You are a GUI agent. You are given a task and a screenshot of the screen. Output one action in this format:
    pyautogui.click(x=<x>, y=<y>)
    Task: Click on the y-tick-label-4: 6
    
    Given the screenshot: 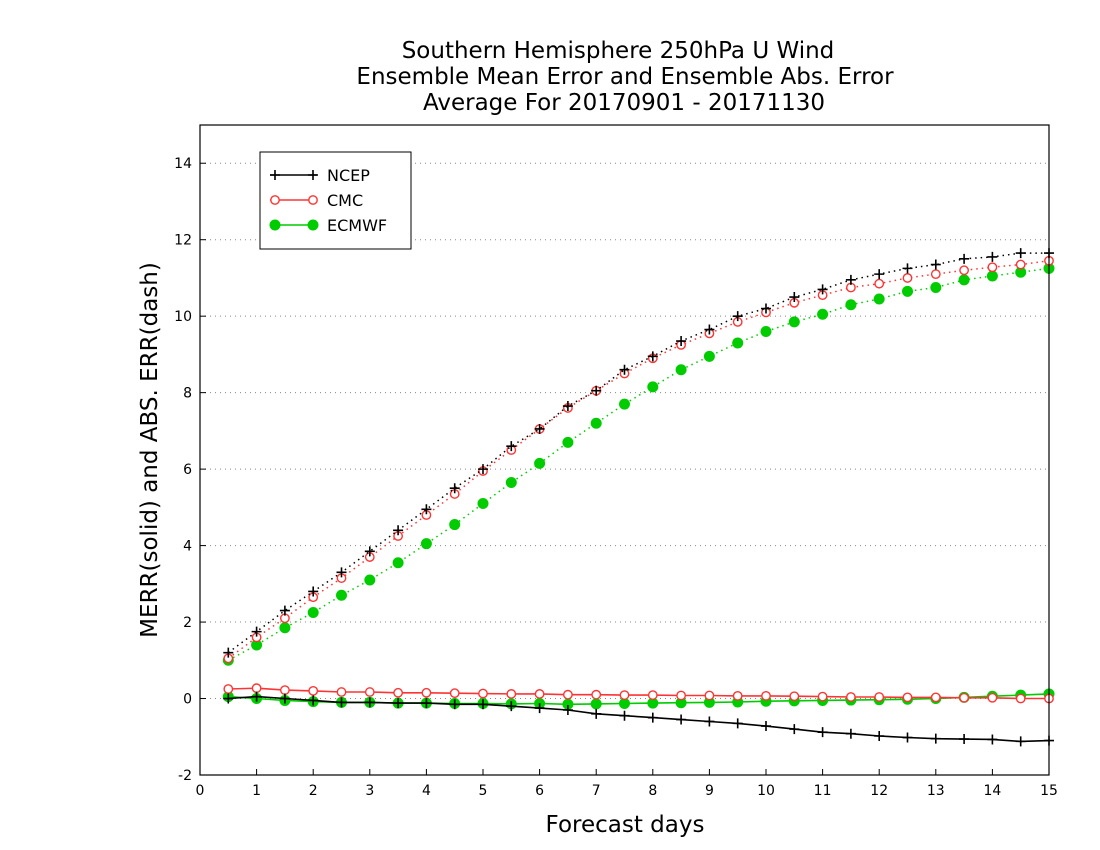 What is the action you would take?
    pyautogui.click(x=187, y=470)
    